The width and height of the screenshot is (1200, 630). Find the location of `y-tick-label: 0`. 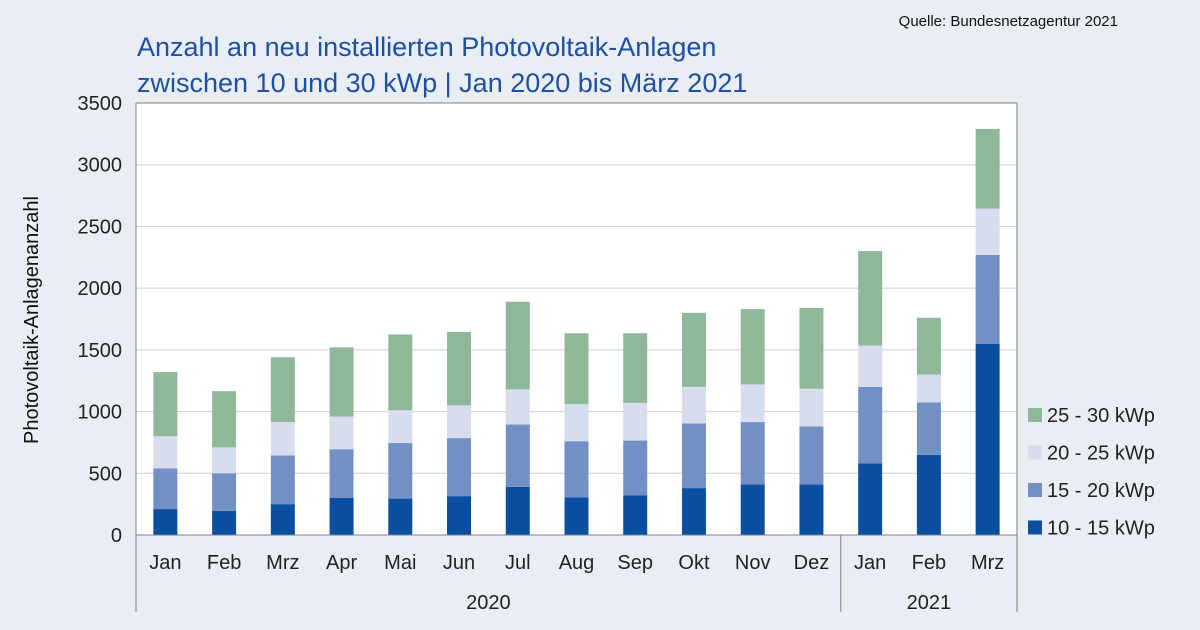

y-tick-label: 0 is located at coordinates (116, 536).